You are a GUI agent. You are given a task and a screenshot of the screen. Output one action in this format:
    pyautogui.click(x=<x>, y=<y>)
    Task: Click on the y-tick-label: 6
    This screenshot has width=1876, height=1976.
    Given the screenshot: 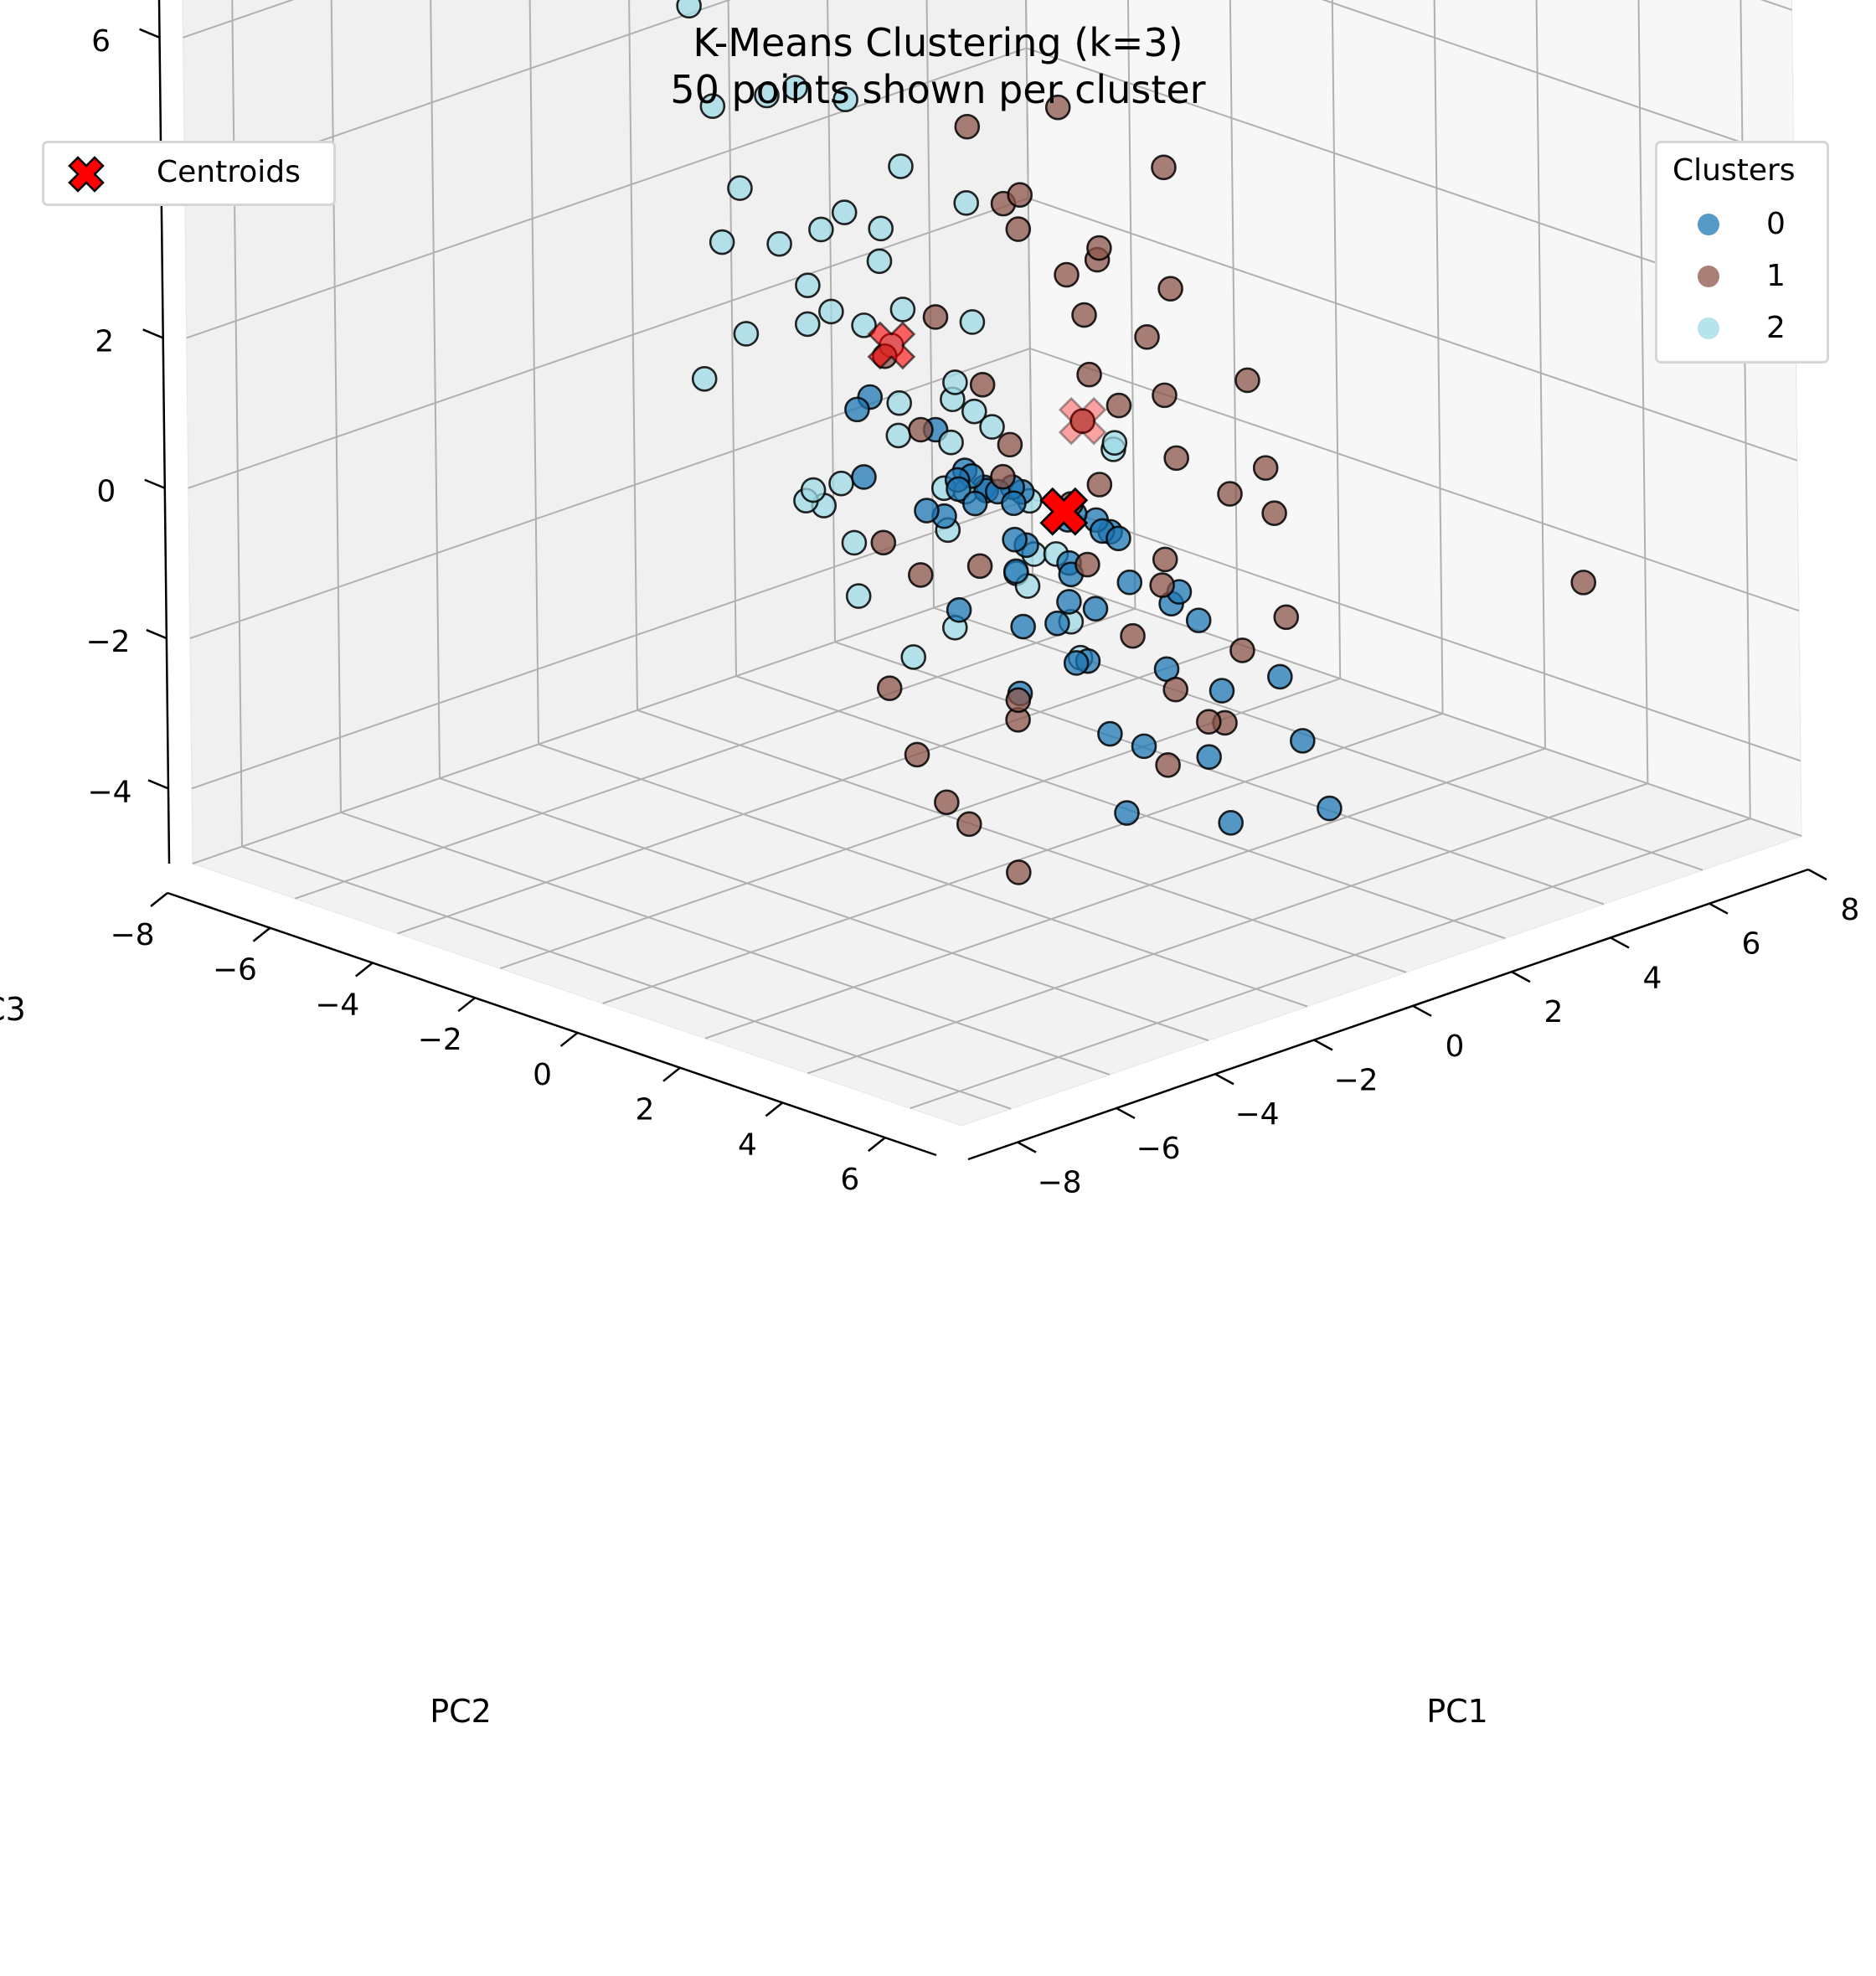 What is the action you would take?
    pyautogui.click(x=849, y=1180)
    